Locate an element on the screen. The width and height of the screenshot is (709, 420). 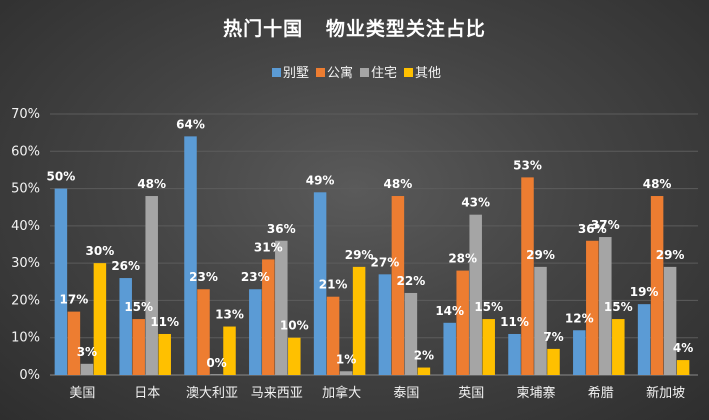
value-label: 43% is located at coordinates (475, 203).